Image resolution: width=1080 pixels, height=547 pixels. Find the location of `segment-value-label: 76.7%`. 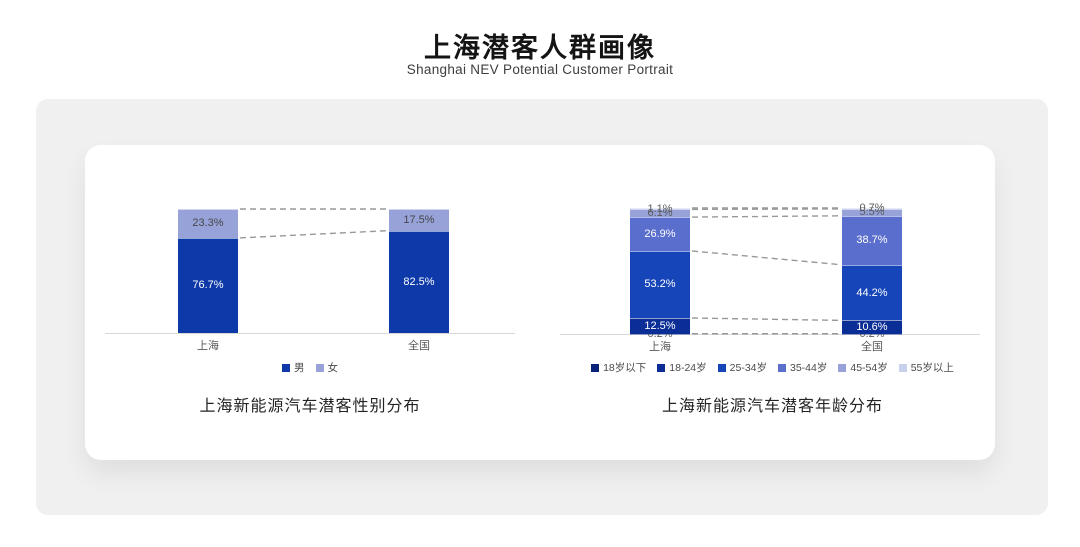

segment-value-label: 76.7% is located at coordinates (208, 285).